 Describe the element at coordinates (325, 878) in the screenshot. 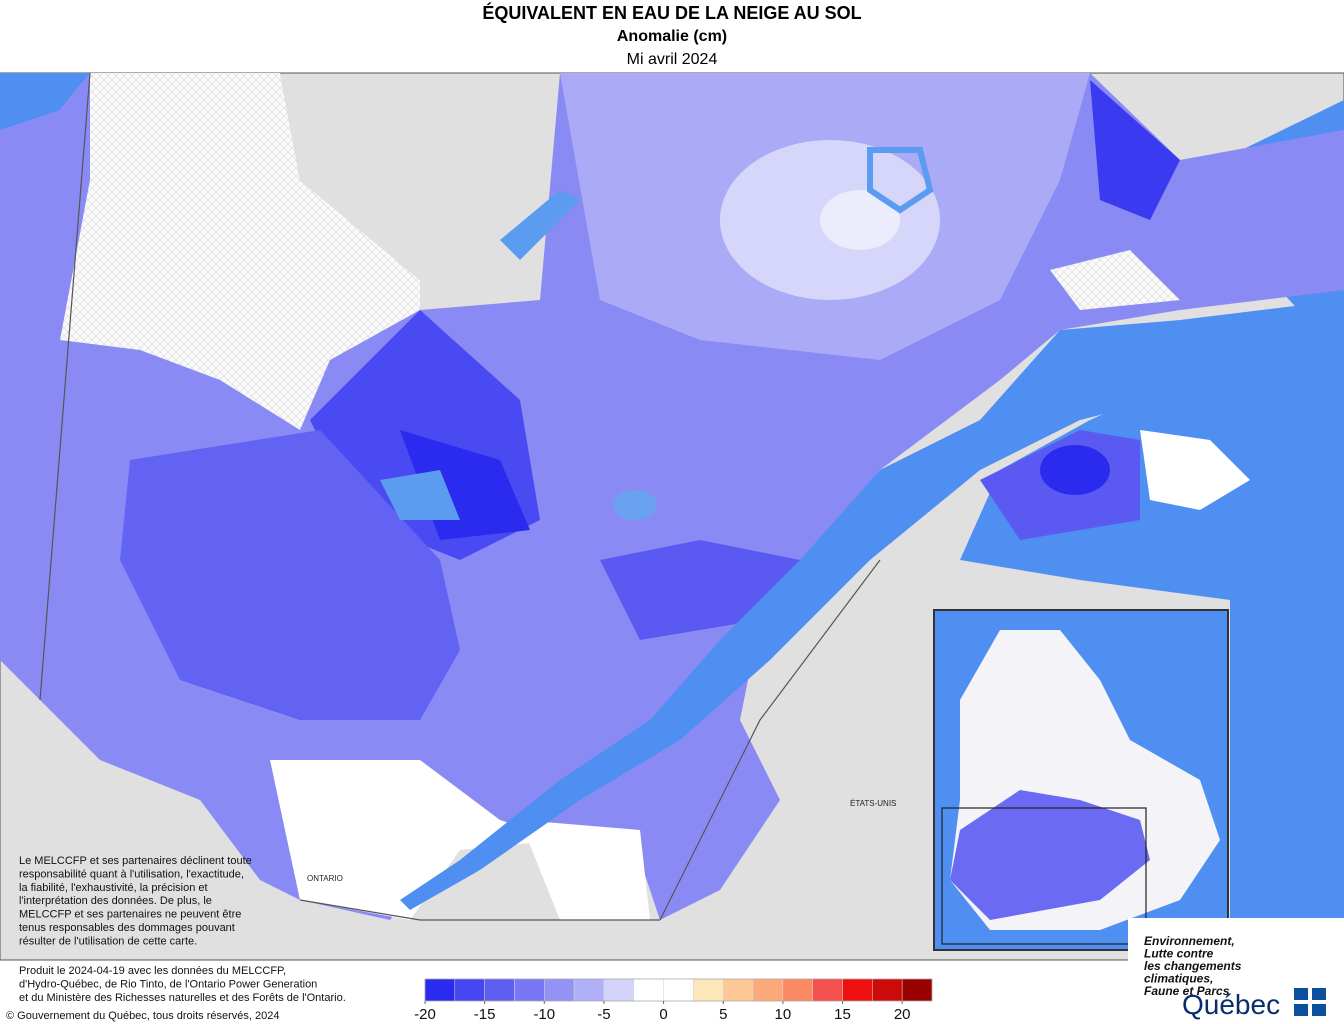

I see `ontario-label: ONTARIO` at that location.